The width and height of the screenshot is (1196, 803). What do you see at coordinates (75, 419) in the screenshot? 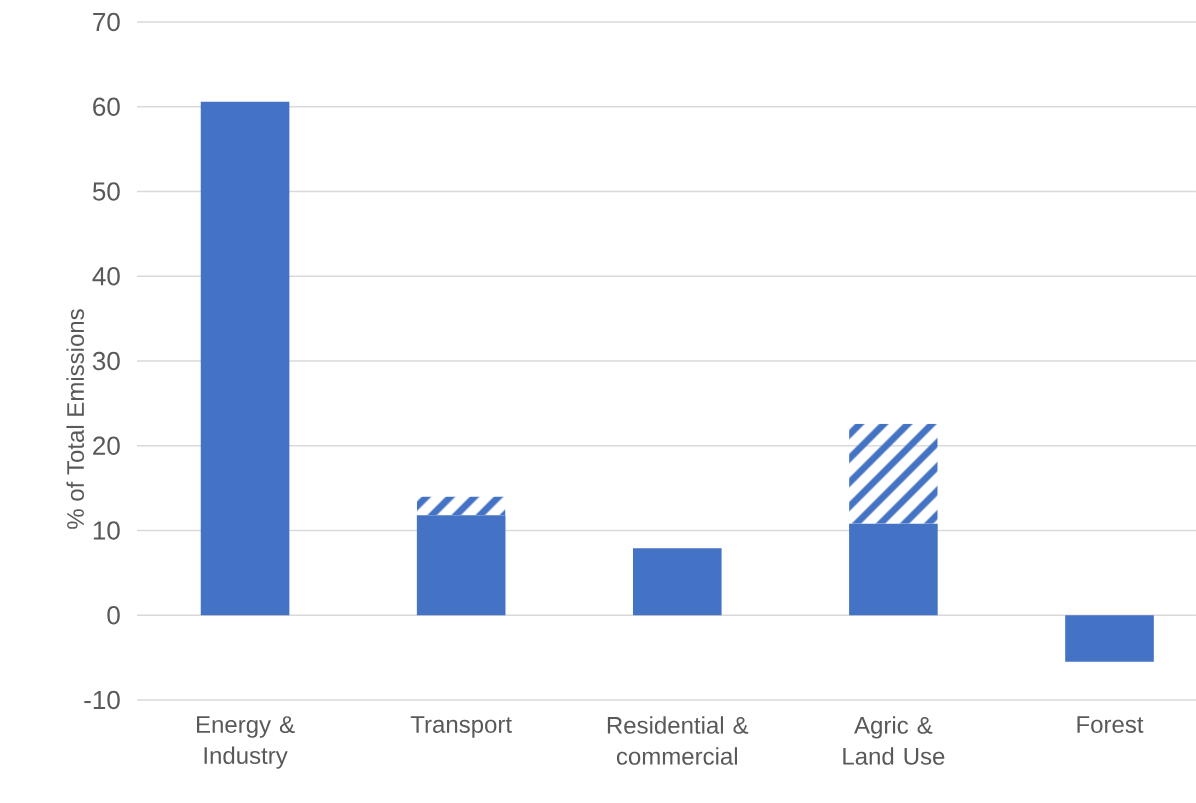
I see `y-axis-title: % of Total Emissions` at bounding box center [75, 419].